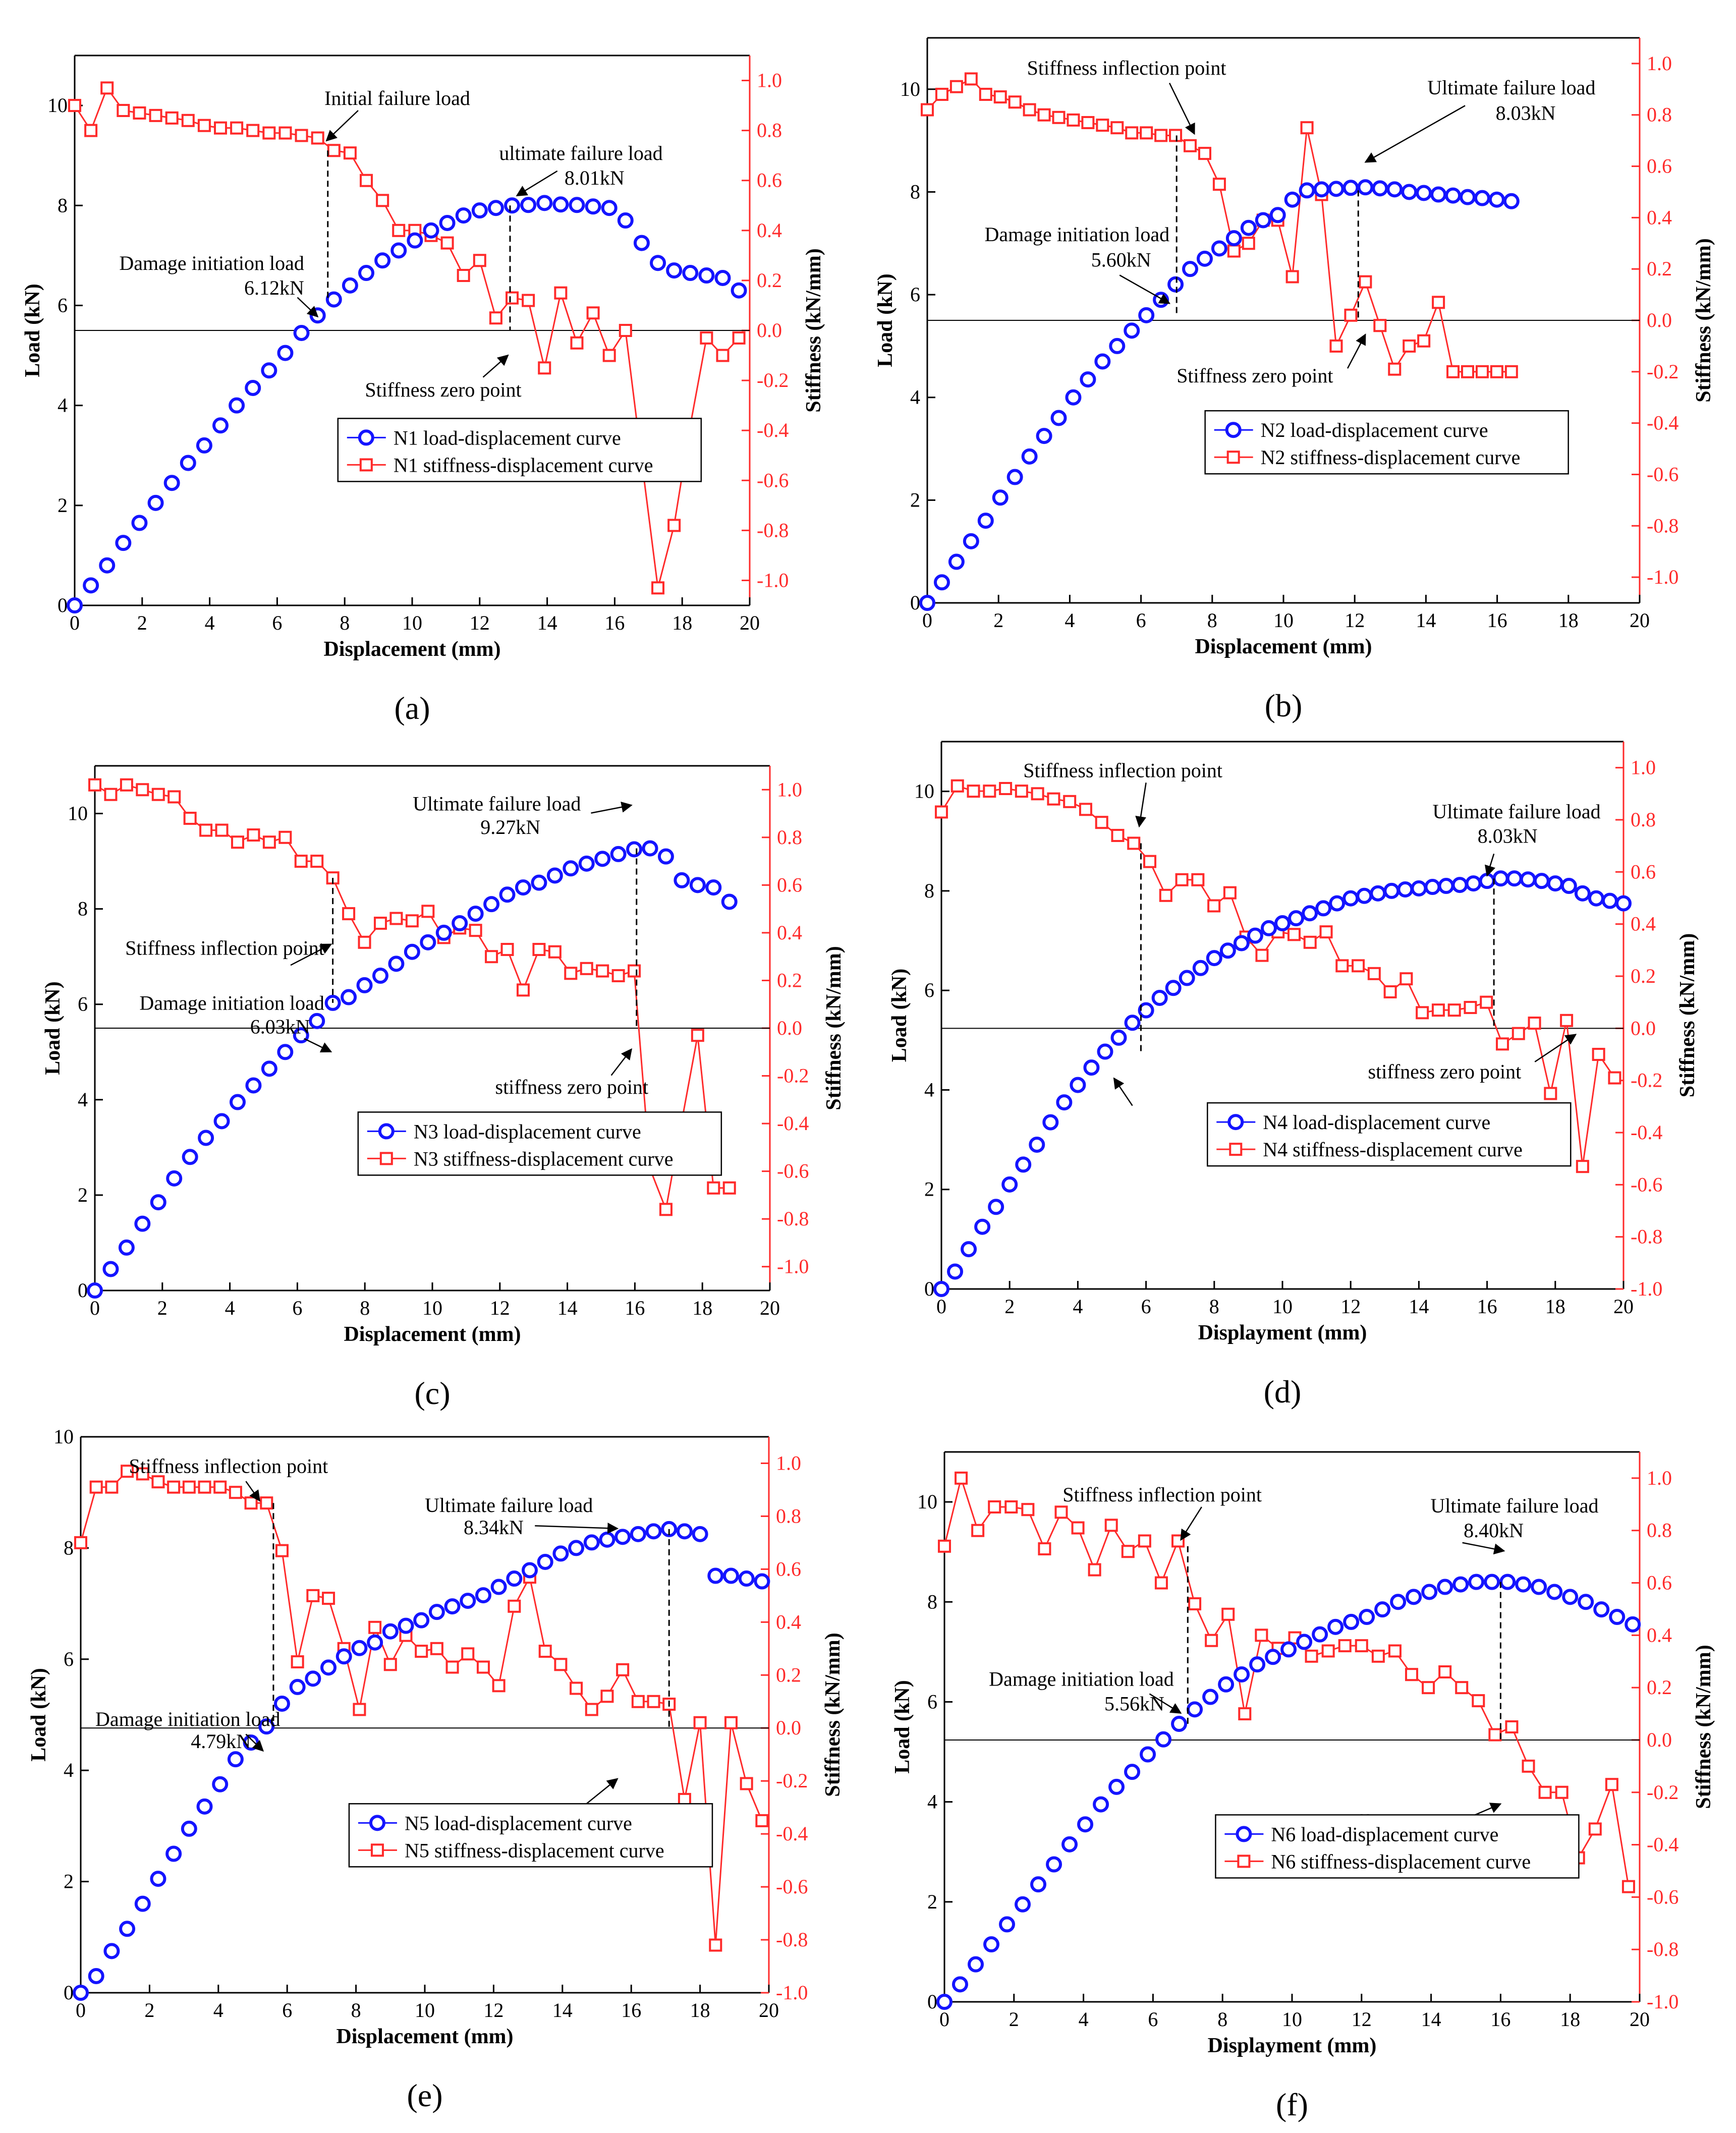  I want to click on y-tick-label: 10, so click(910, 89).